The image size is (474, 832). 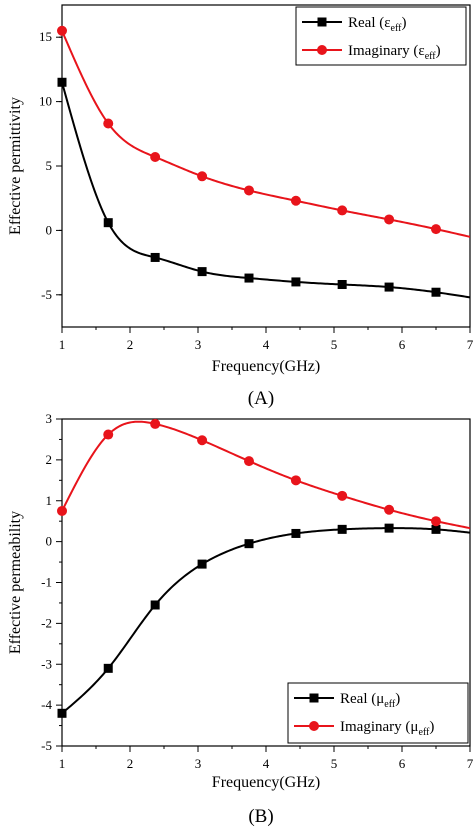 What do you see at coordinates (46, 582) in the screenshot?
I see `y-tick-label: -1` at bounding box center [46, 582].